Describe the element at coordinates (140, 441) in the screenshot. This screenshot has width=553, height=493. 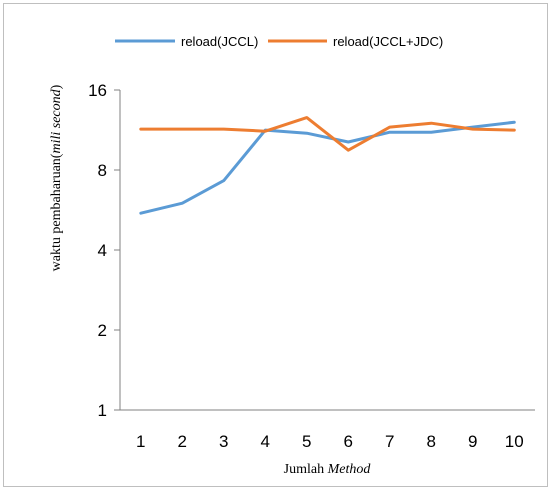
I see `x-tick-label: 1` at that location.